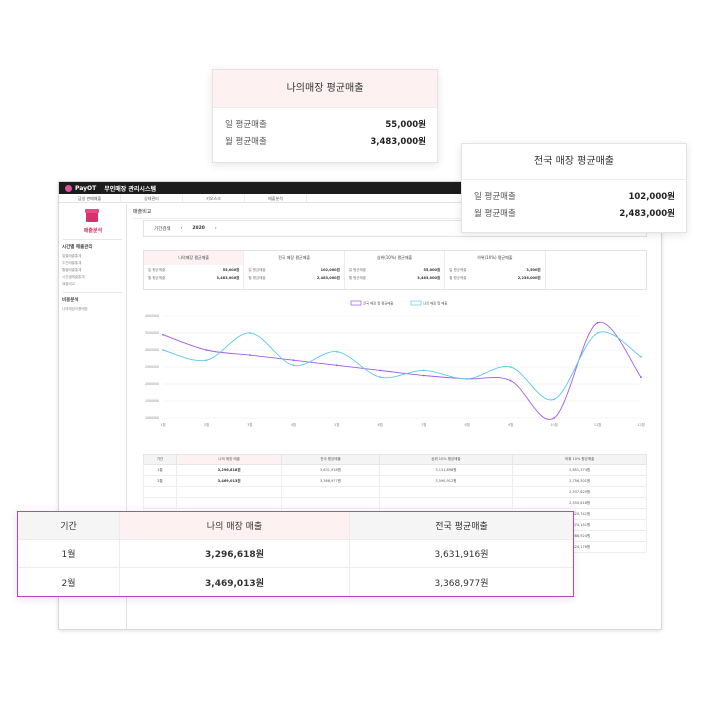 This screenshot has width=720, height=720. I want to click on stat-value: 55,000원, so click(231, 270).